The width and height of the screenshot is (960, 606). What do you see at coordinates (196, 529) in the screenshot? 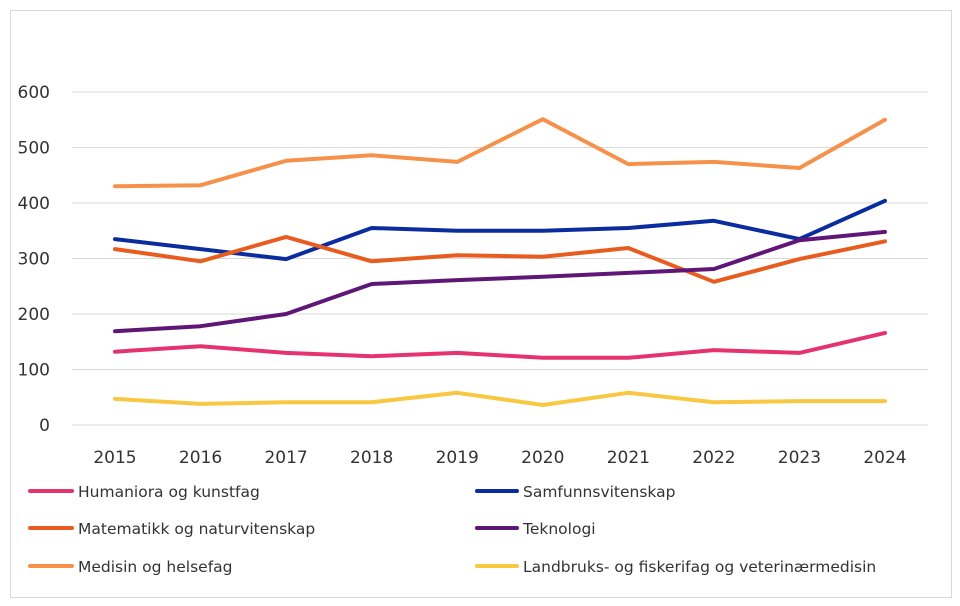
I see `legend-label: Matematikk og naturvitenskap` at bounding box center [196, 529].